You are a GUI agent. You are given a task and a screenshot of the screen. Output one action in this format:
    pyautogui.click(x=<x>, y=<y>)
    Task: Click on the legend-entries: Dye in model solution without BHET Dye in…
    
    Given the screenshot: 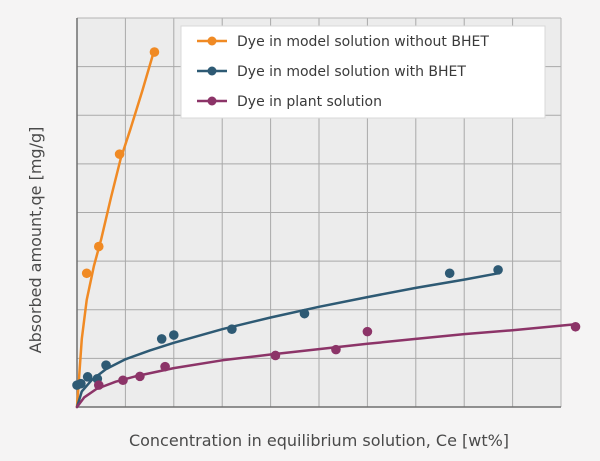 What is the action you would take?
    pyautogui.click(x=343, y=72)
    